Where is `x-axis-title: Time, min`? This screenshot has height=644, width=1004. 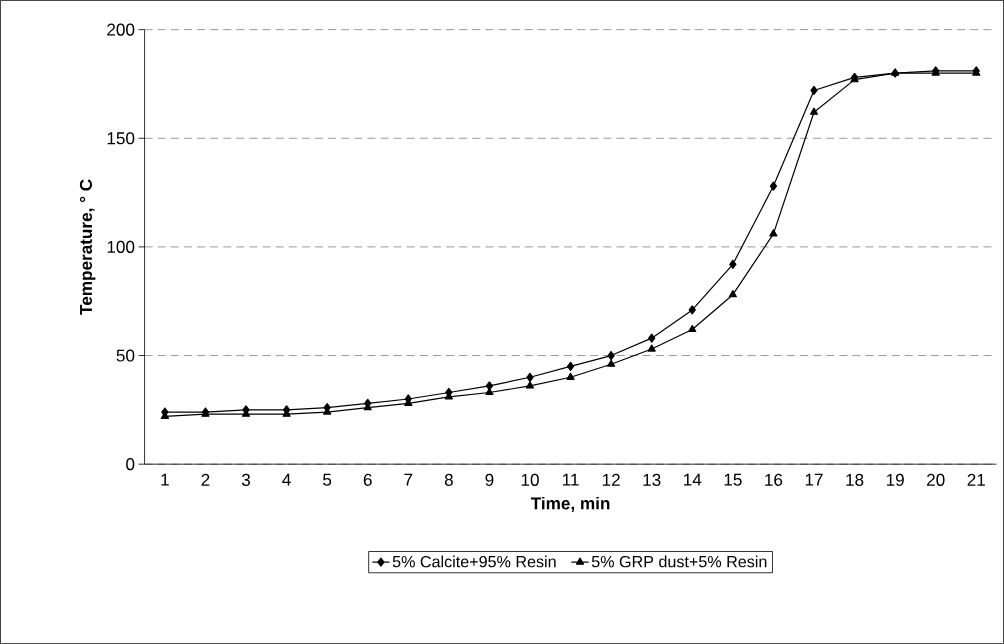
x-axis-title: Time, min is located at coordinates (570, 504).